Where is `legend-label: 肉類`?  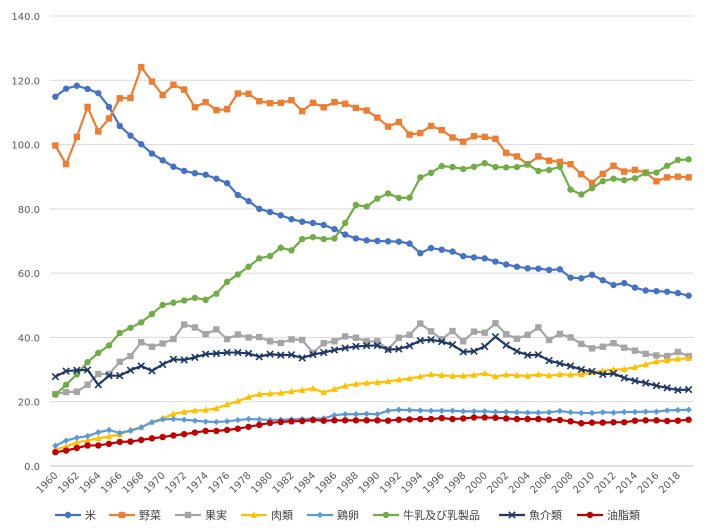
legend-label: 肉類 is located at coordinates (282, 515).